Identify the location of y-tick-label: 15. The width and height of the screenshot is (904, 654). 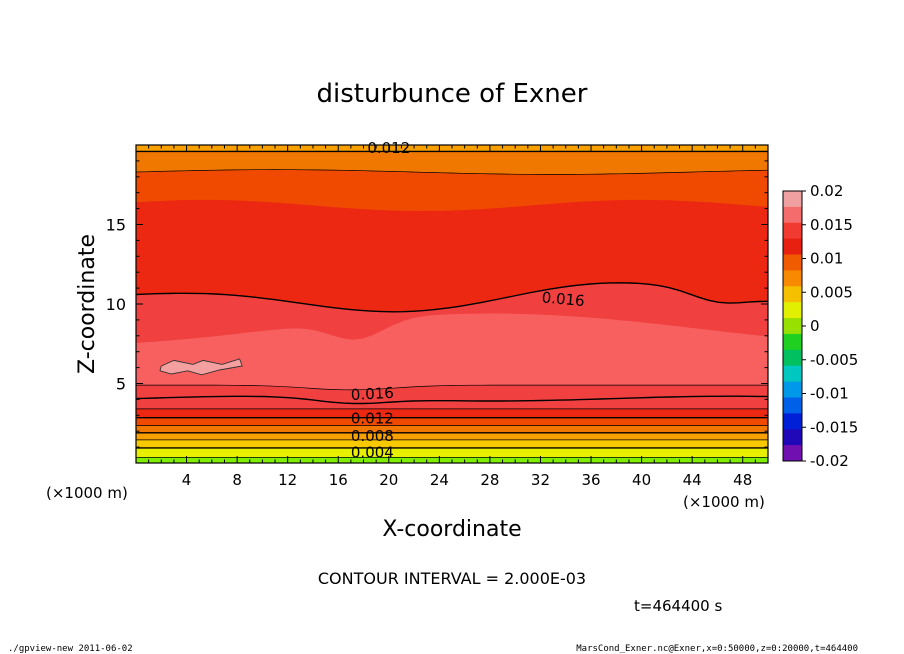
(116, 225).